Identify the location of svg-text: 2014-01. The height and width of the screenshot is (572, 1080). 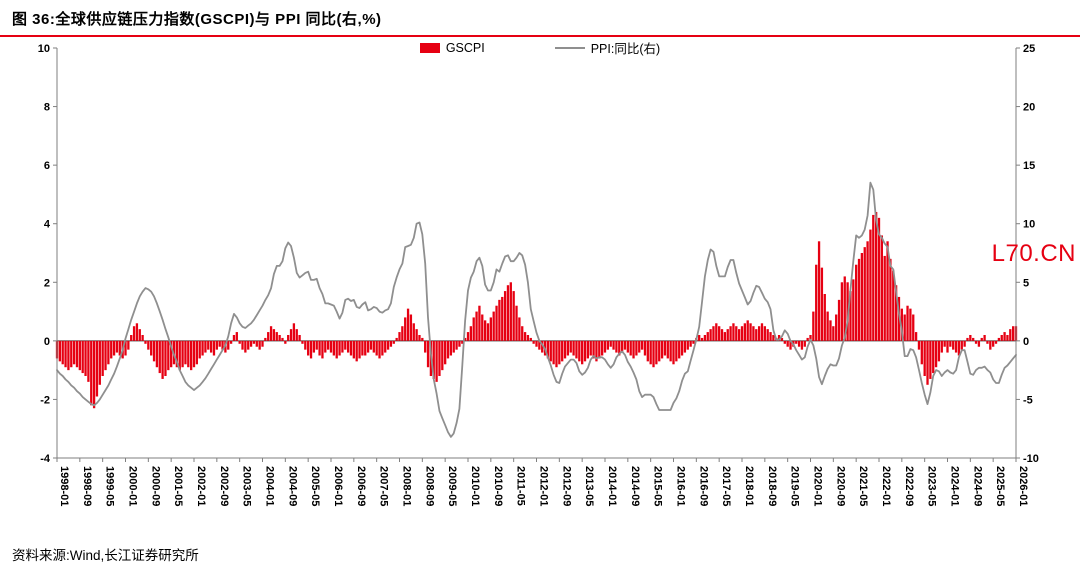
(612, 486).